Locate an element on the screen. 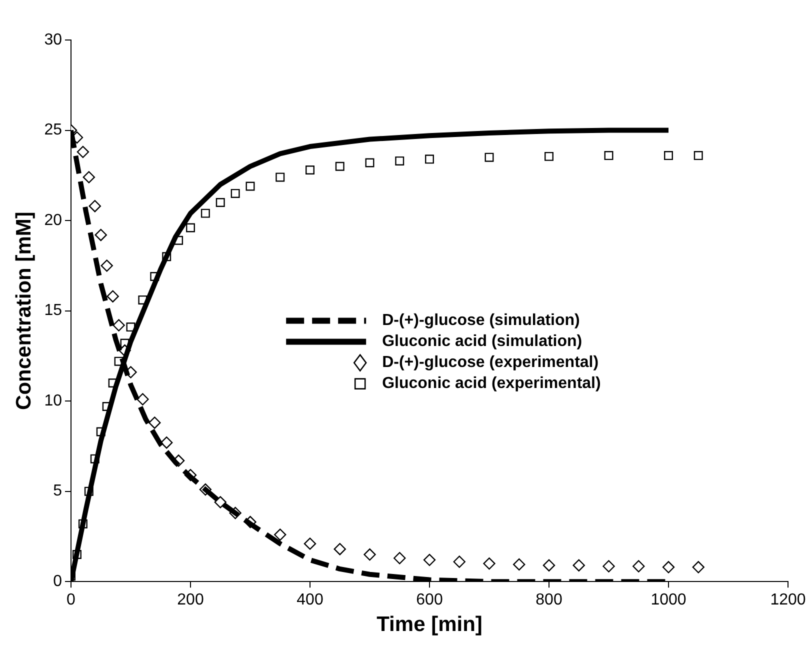 The height and width of the screenshot is (646, 810). y-tick-label: 20 is located at coordinates (53, 220).